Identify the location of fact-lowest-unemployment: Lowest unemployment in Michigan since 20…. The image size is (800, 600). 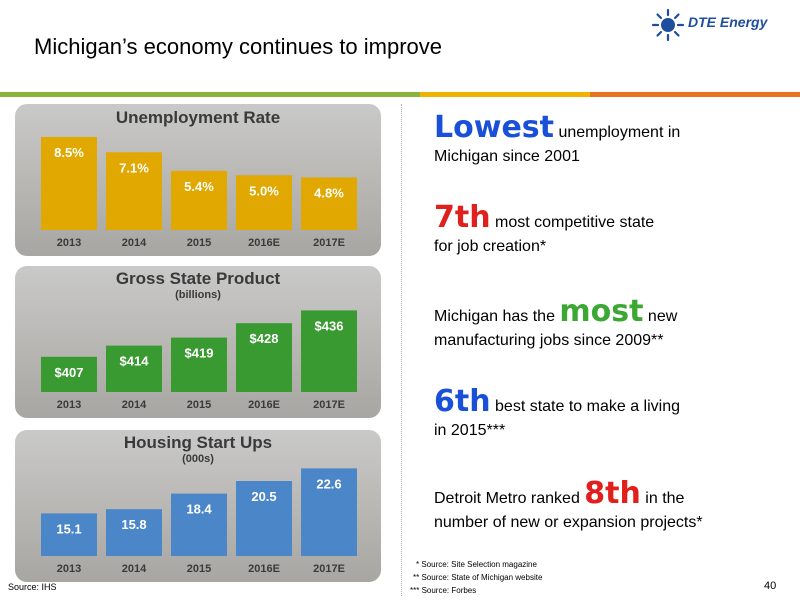
(557, 141).